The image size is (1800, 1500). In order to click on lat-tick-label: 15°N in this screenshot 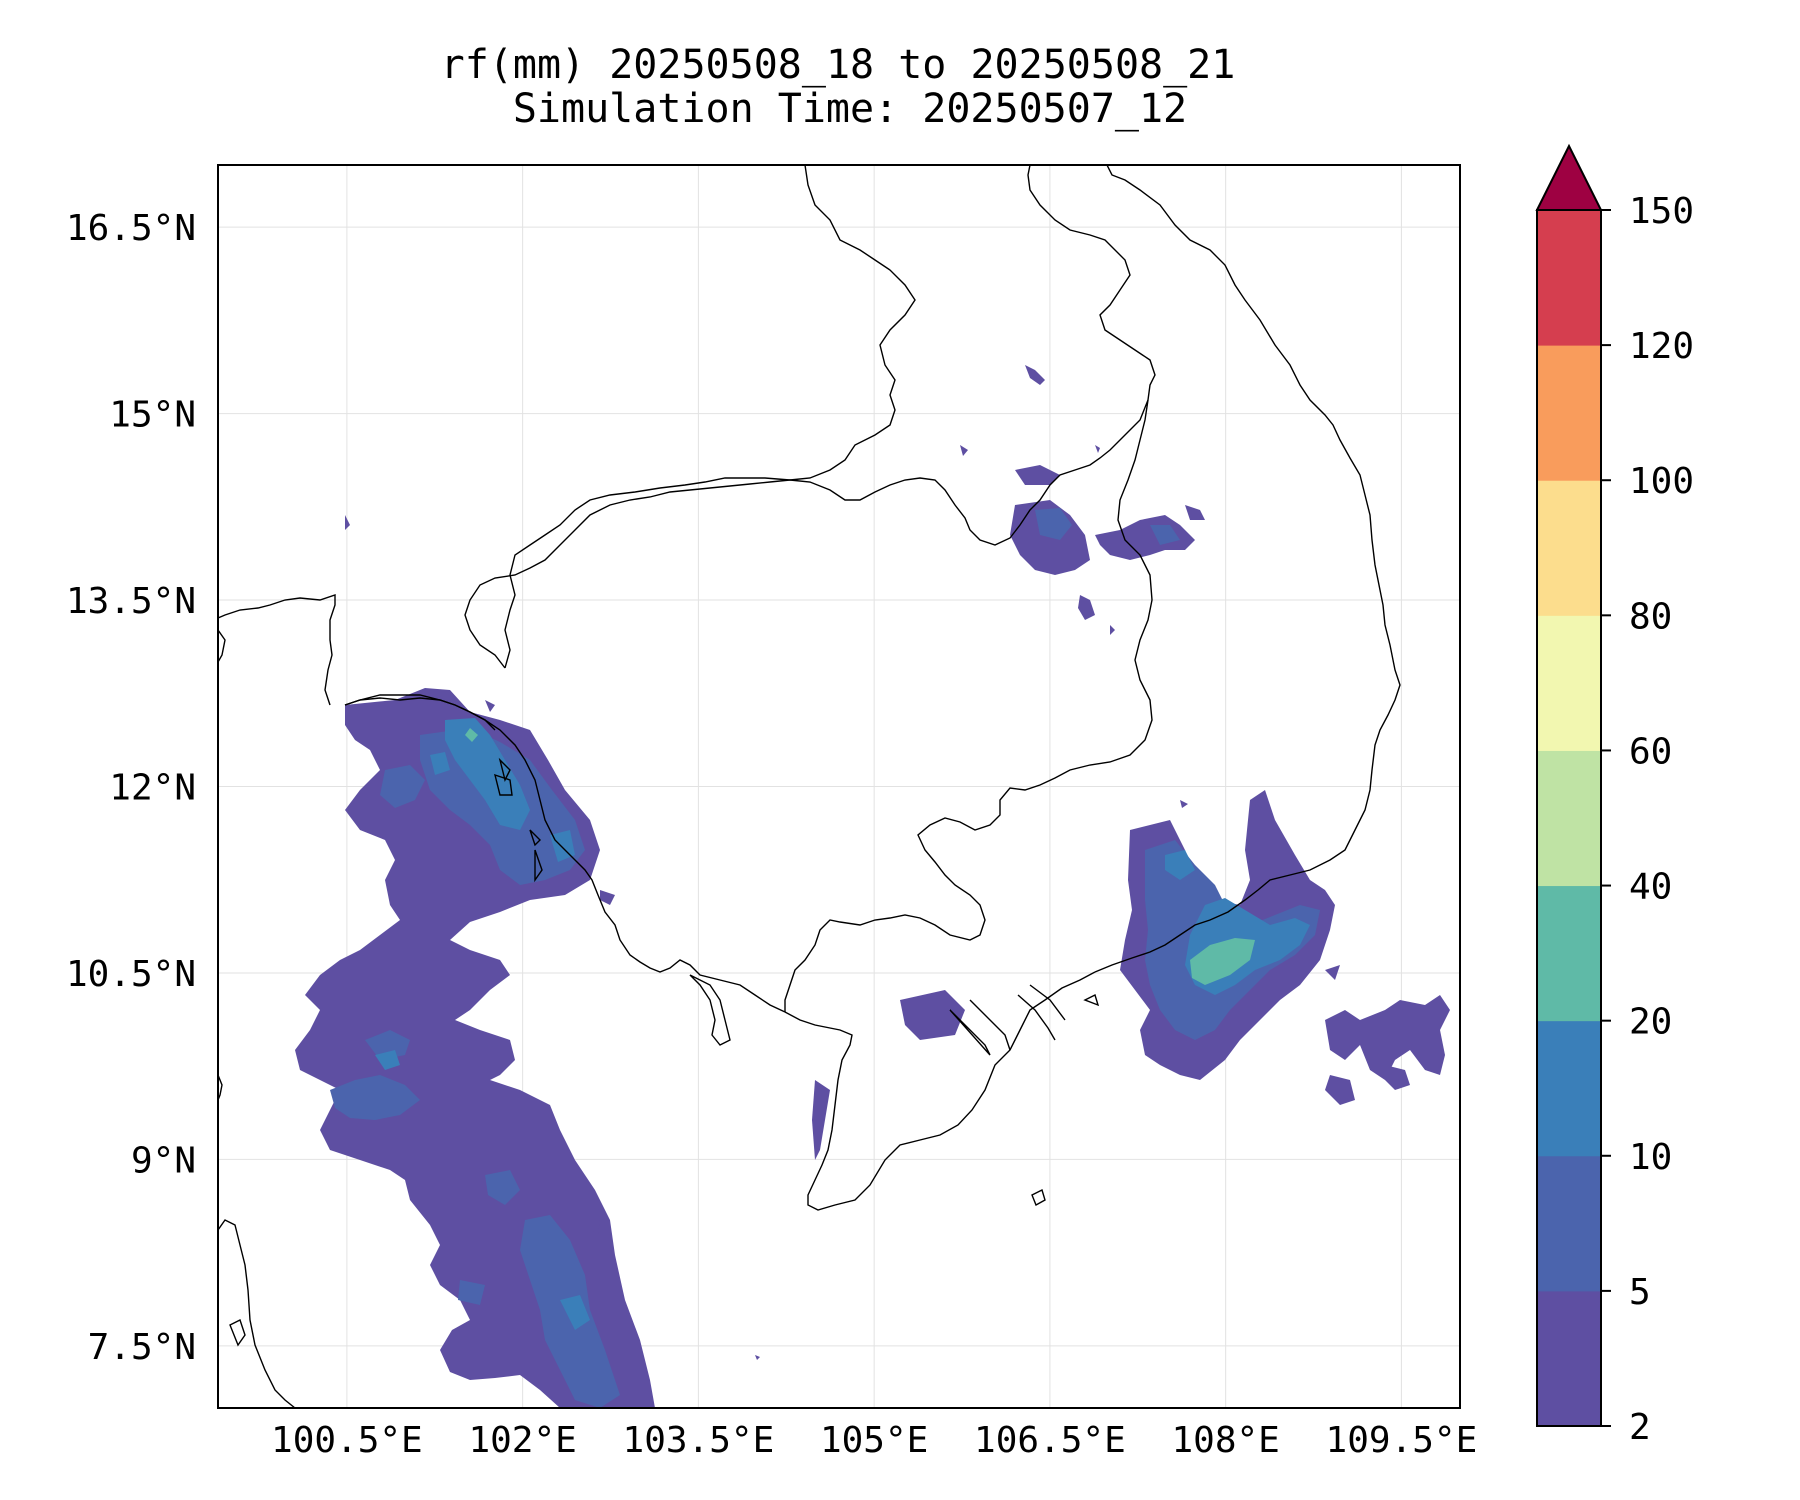, I will do `click(152, 415)`.